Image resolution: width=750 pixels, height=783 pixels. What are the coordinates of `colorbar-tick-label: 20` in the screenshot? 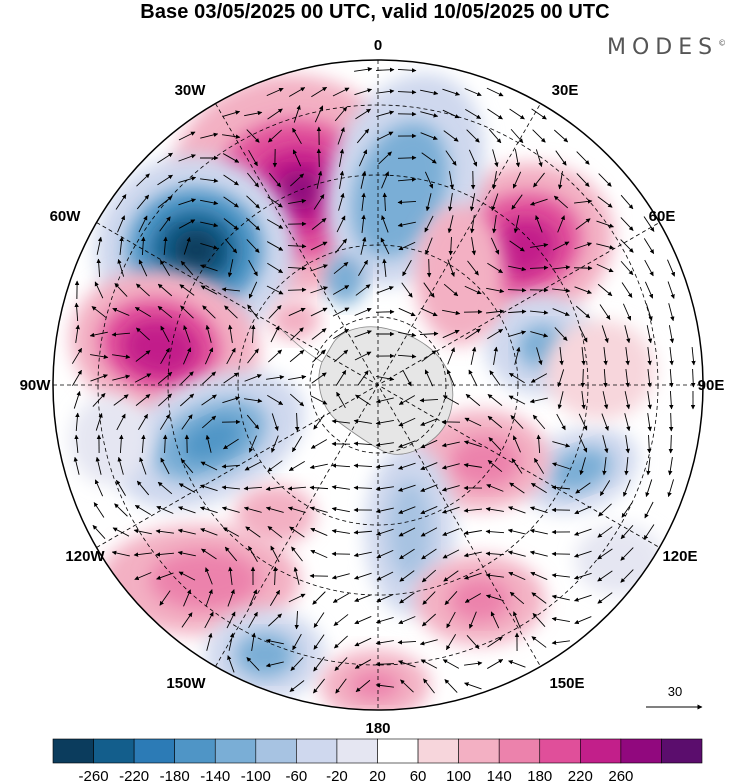 It's located at (377, 775).